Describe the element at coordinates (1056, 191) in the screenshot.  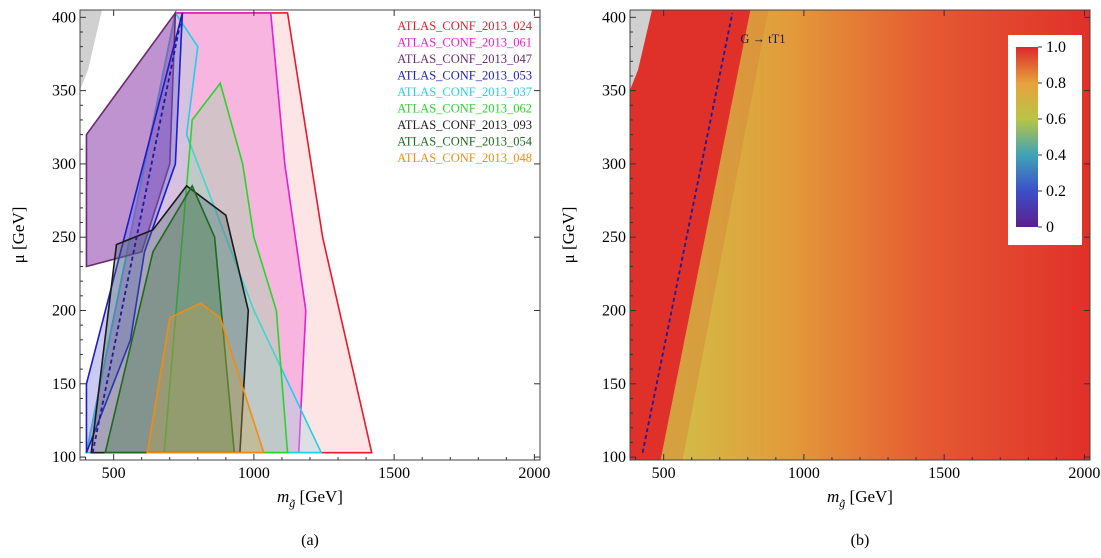
I see `colorbar-tick-label: 0.2` at that location.